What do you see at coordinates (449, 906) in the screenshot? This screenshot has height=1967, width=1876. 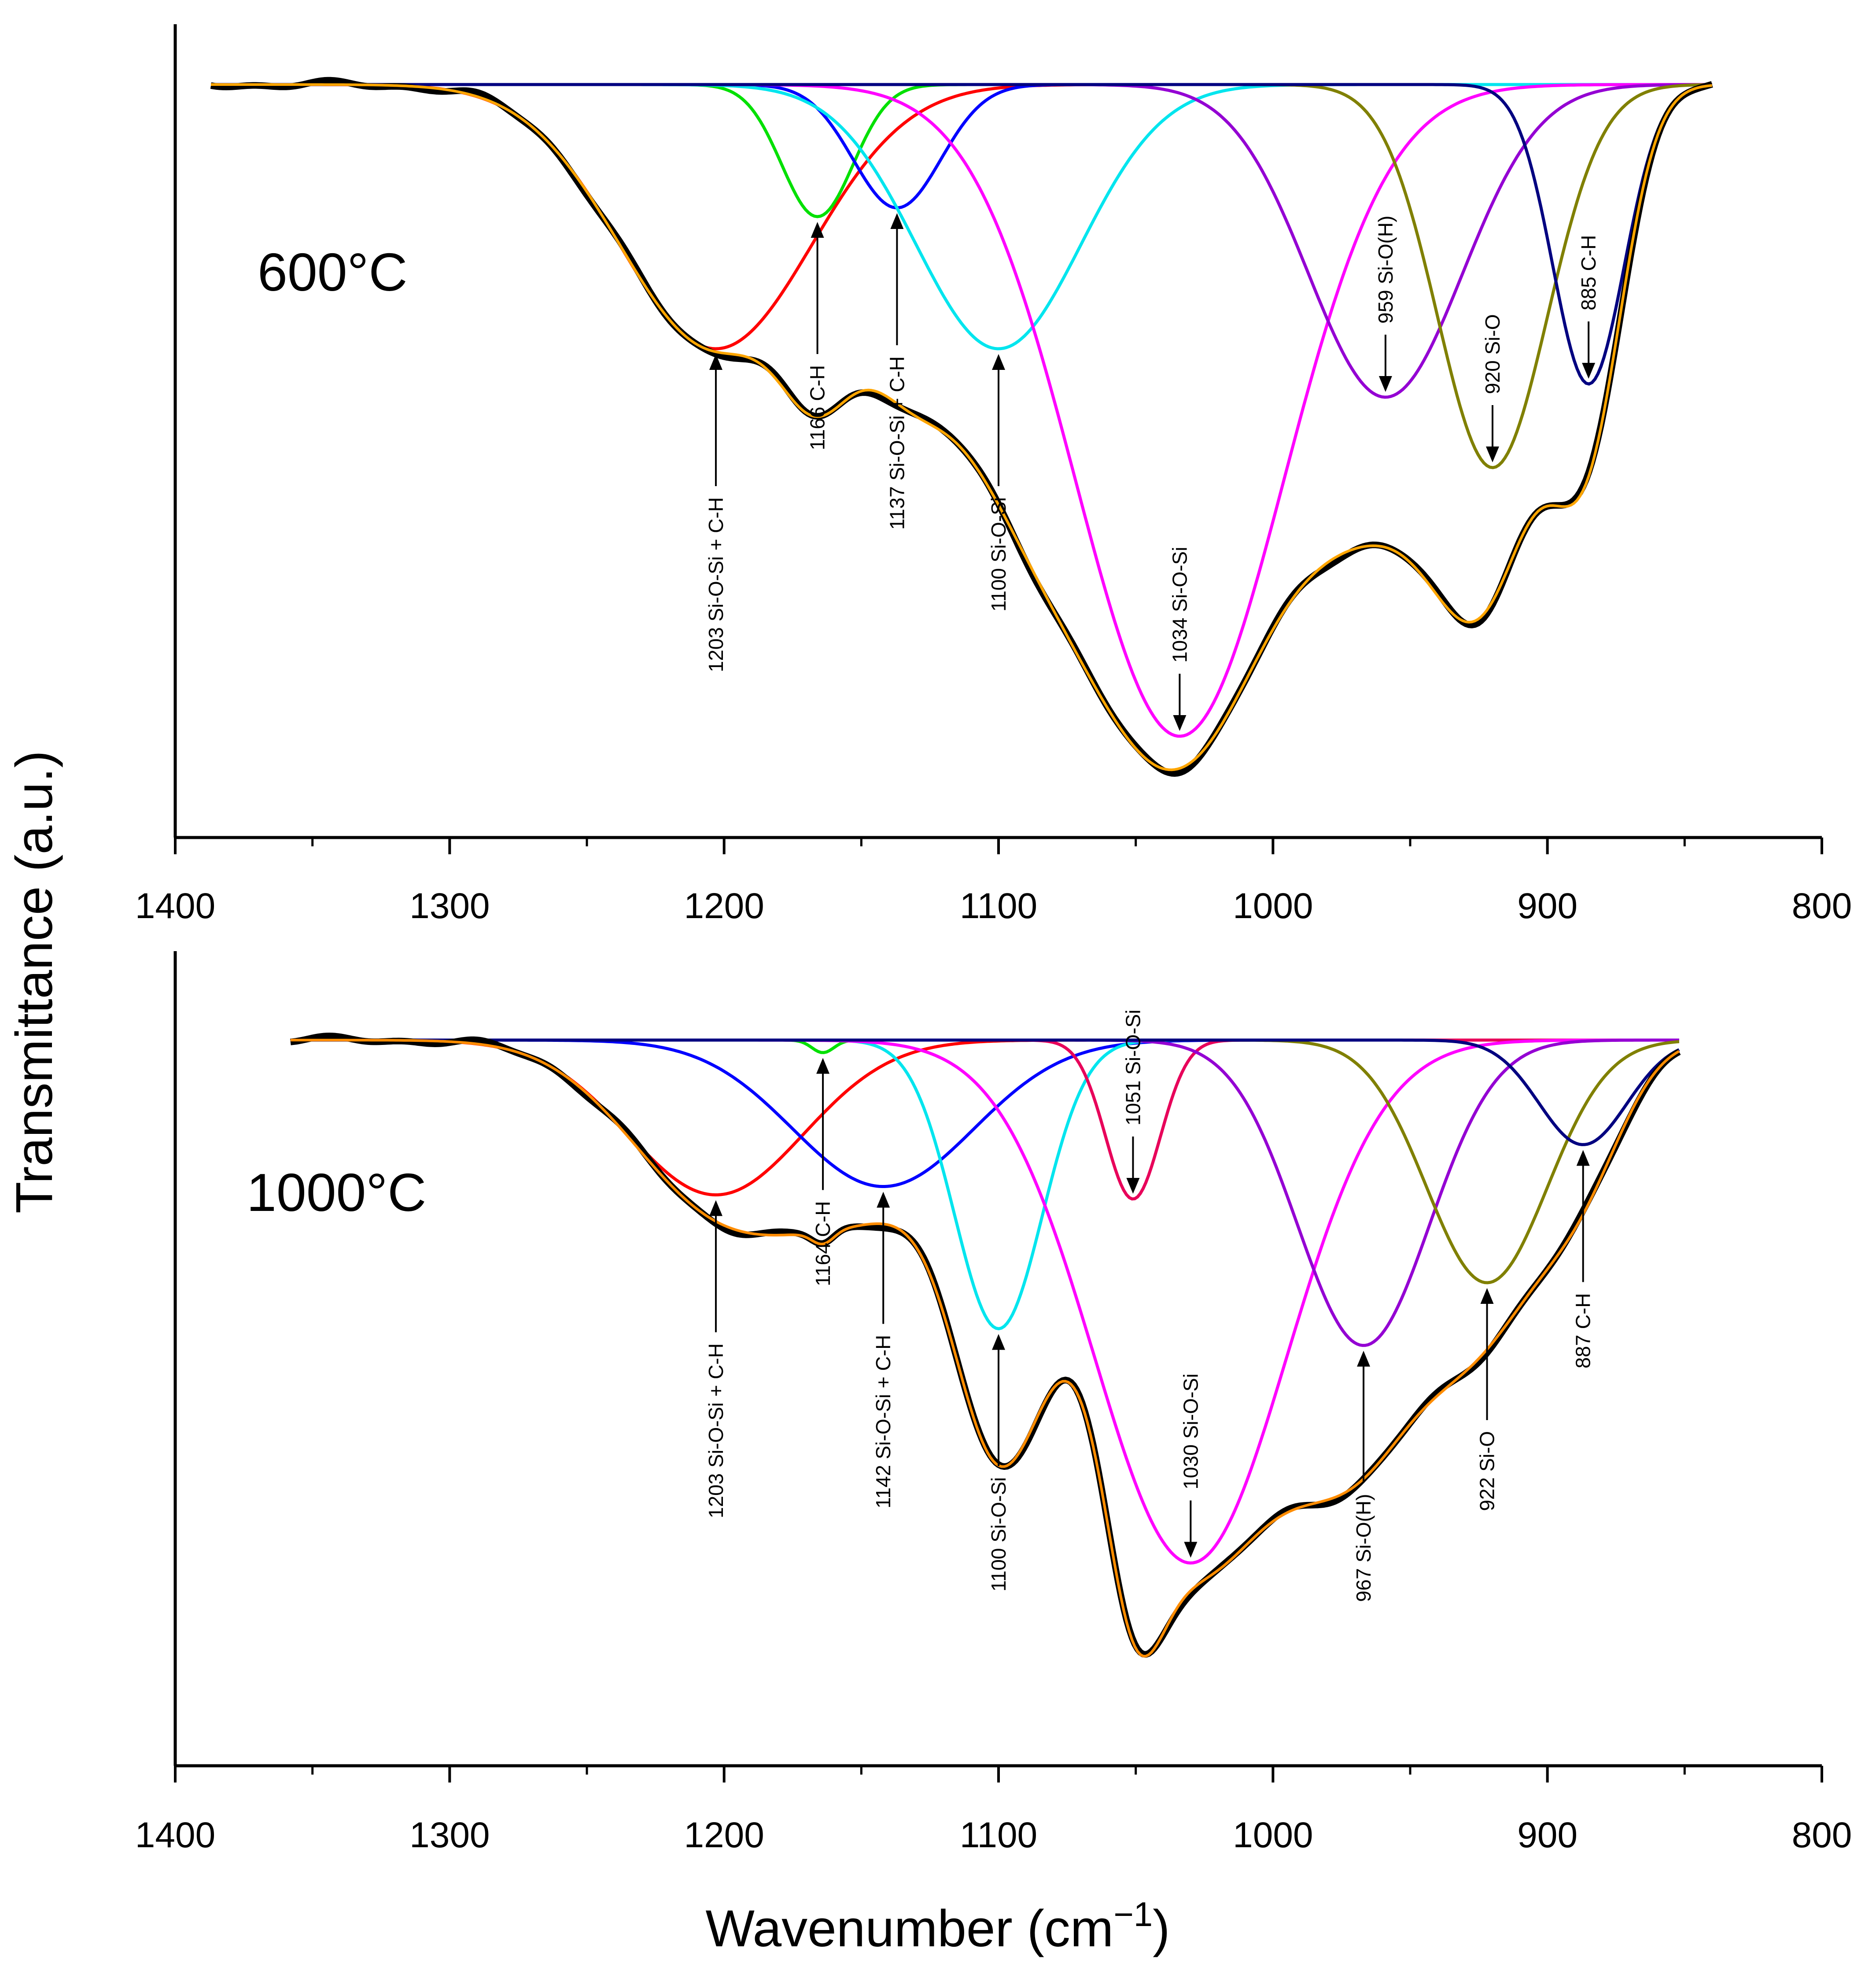 I see `panel-1-x-tick-label: 1300` at bounding box center [449, 906].